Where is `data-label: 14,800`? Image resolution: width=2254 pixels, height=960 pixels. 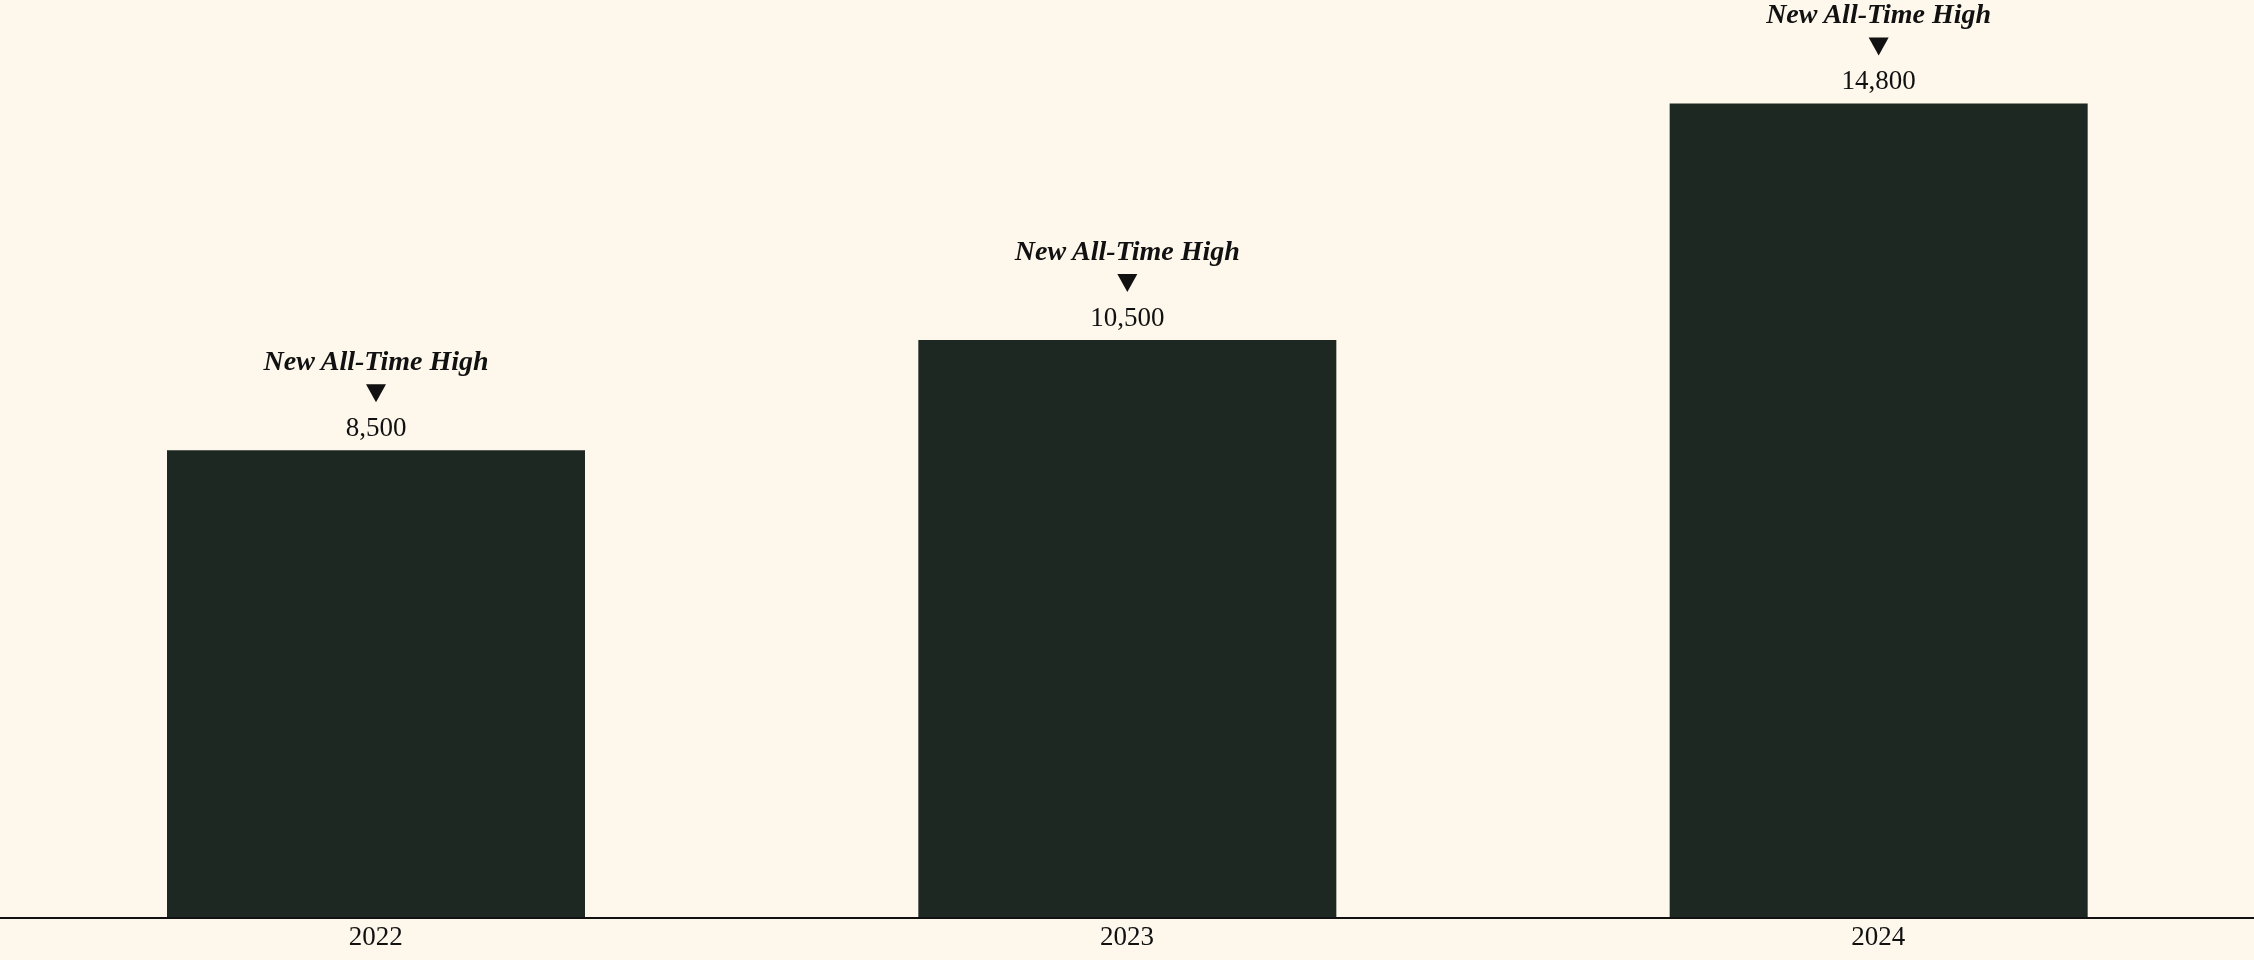 data-label: 14,800 is located at coordinates (1878, 80).